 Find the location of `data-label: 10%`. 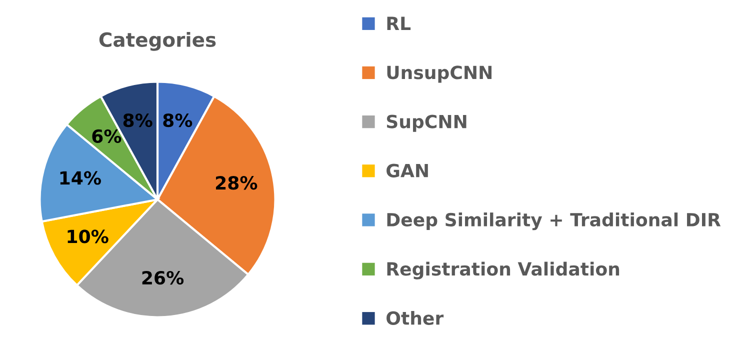

data-label: 10% is located at coordinates (88, 237).